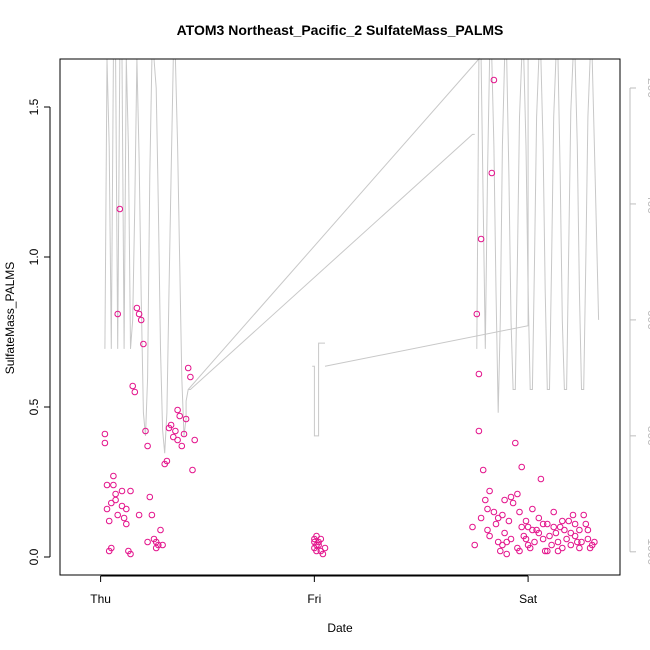 This screenshot has height=650, width=650. Describe the element at coordinates (647, 551) in the screenshot. I see `right-tick-label: 1000` at that location.